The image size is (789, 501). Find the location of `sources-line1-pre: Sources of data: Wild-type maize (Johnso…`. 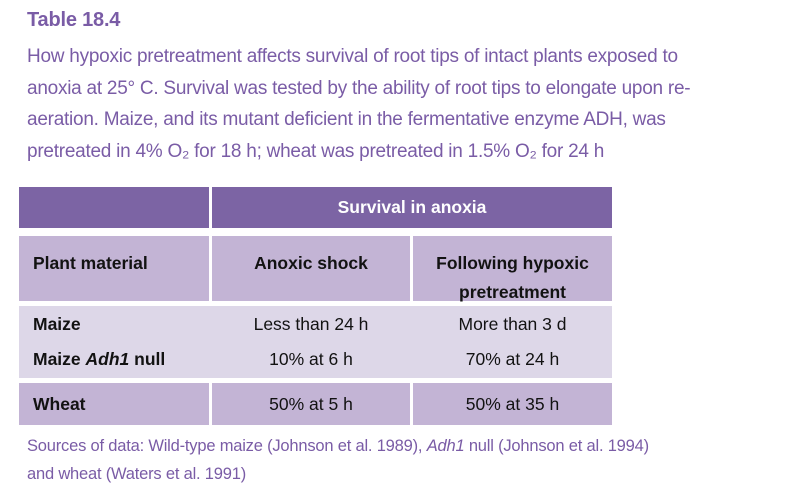

sources-line1-pre: Sources of data: Wild-type maize (Johnso… is located at coordinates (227, 446).